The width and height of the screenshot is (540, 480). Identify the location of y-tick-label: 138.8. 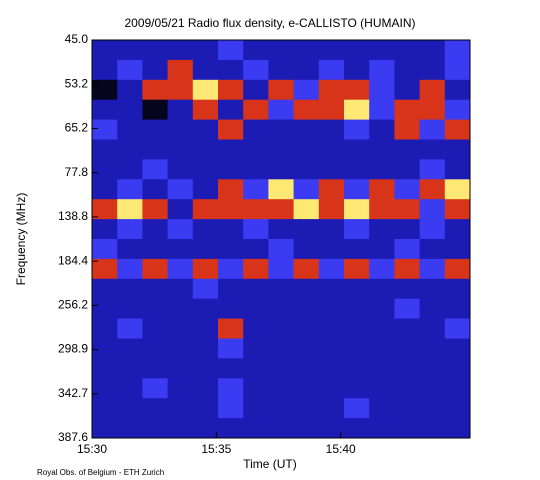
(73, 216).